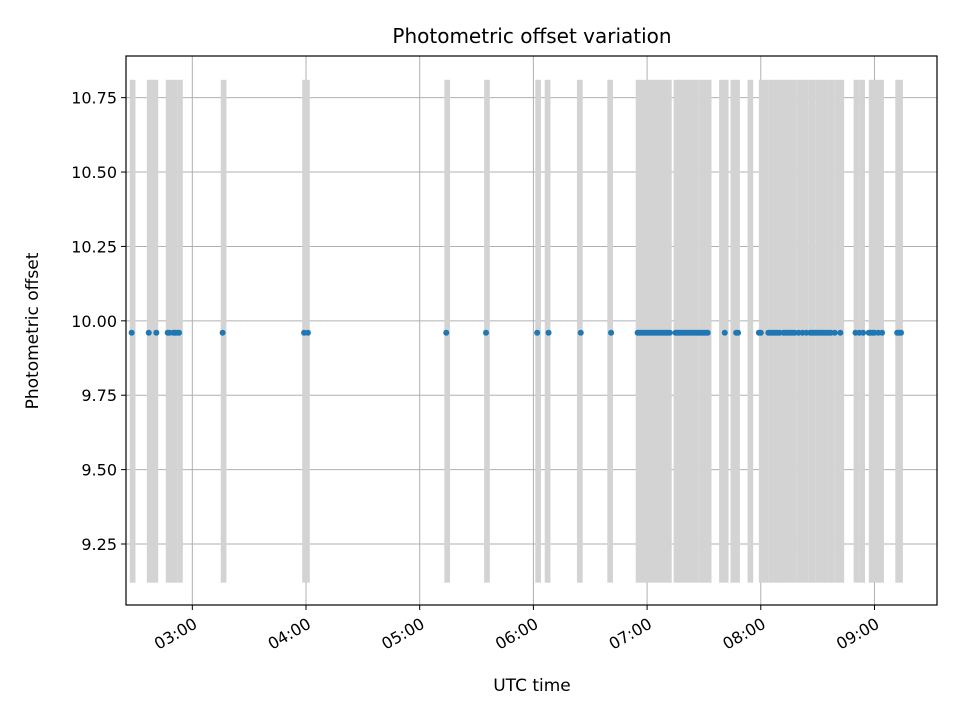  I want to click on y-tick-label: 10.25, so click(94, 246).